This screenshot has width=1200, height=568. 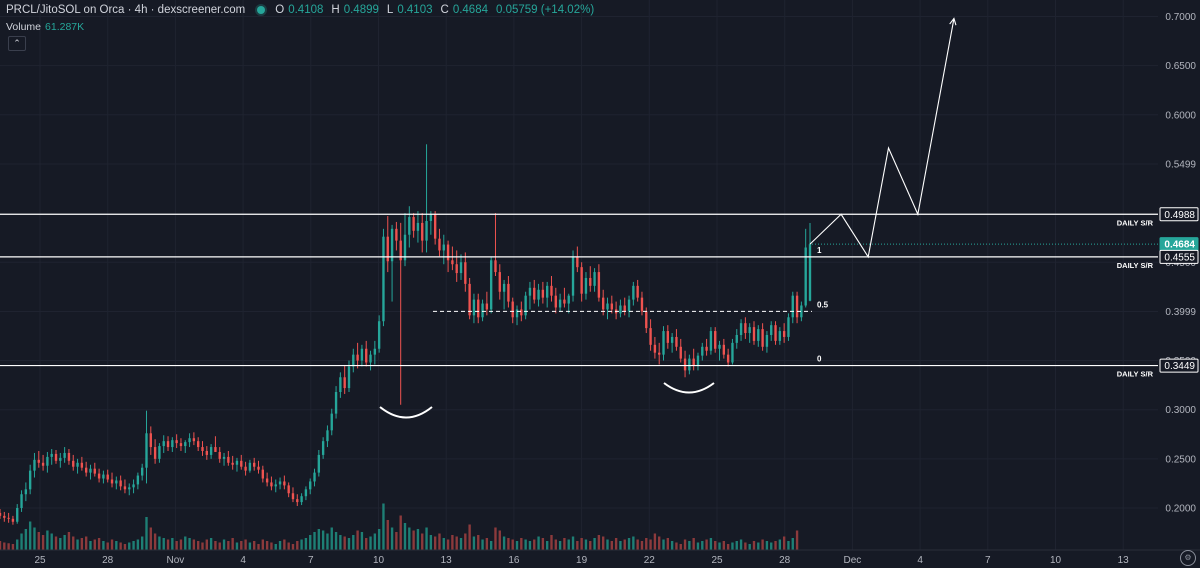 What do you see at coordinates (1188, 558) in the screenshot?
I see `gear-icon: ⚙` at bounding box center [1188, 558].